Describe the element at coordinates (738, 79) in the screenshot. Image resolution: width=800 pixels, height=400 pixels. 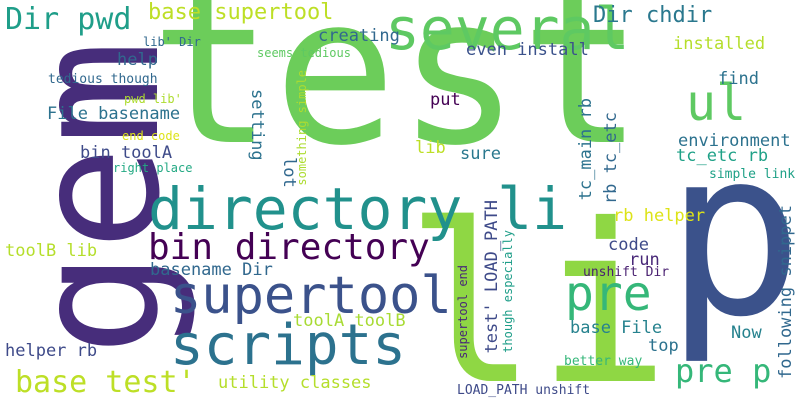
I see `word-find: find` at that location.